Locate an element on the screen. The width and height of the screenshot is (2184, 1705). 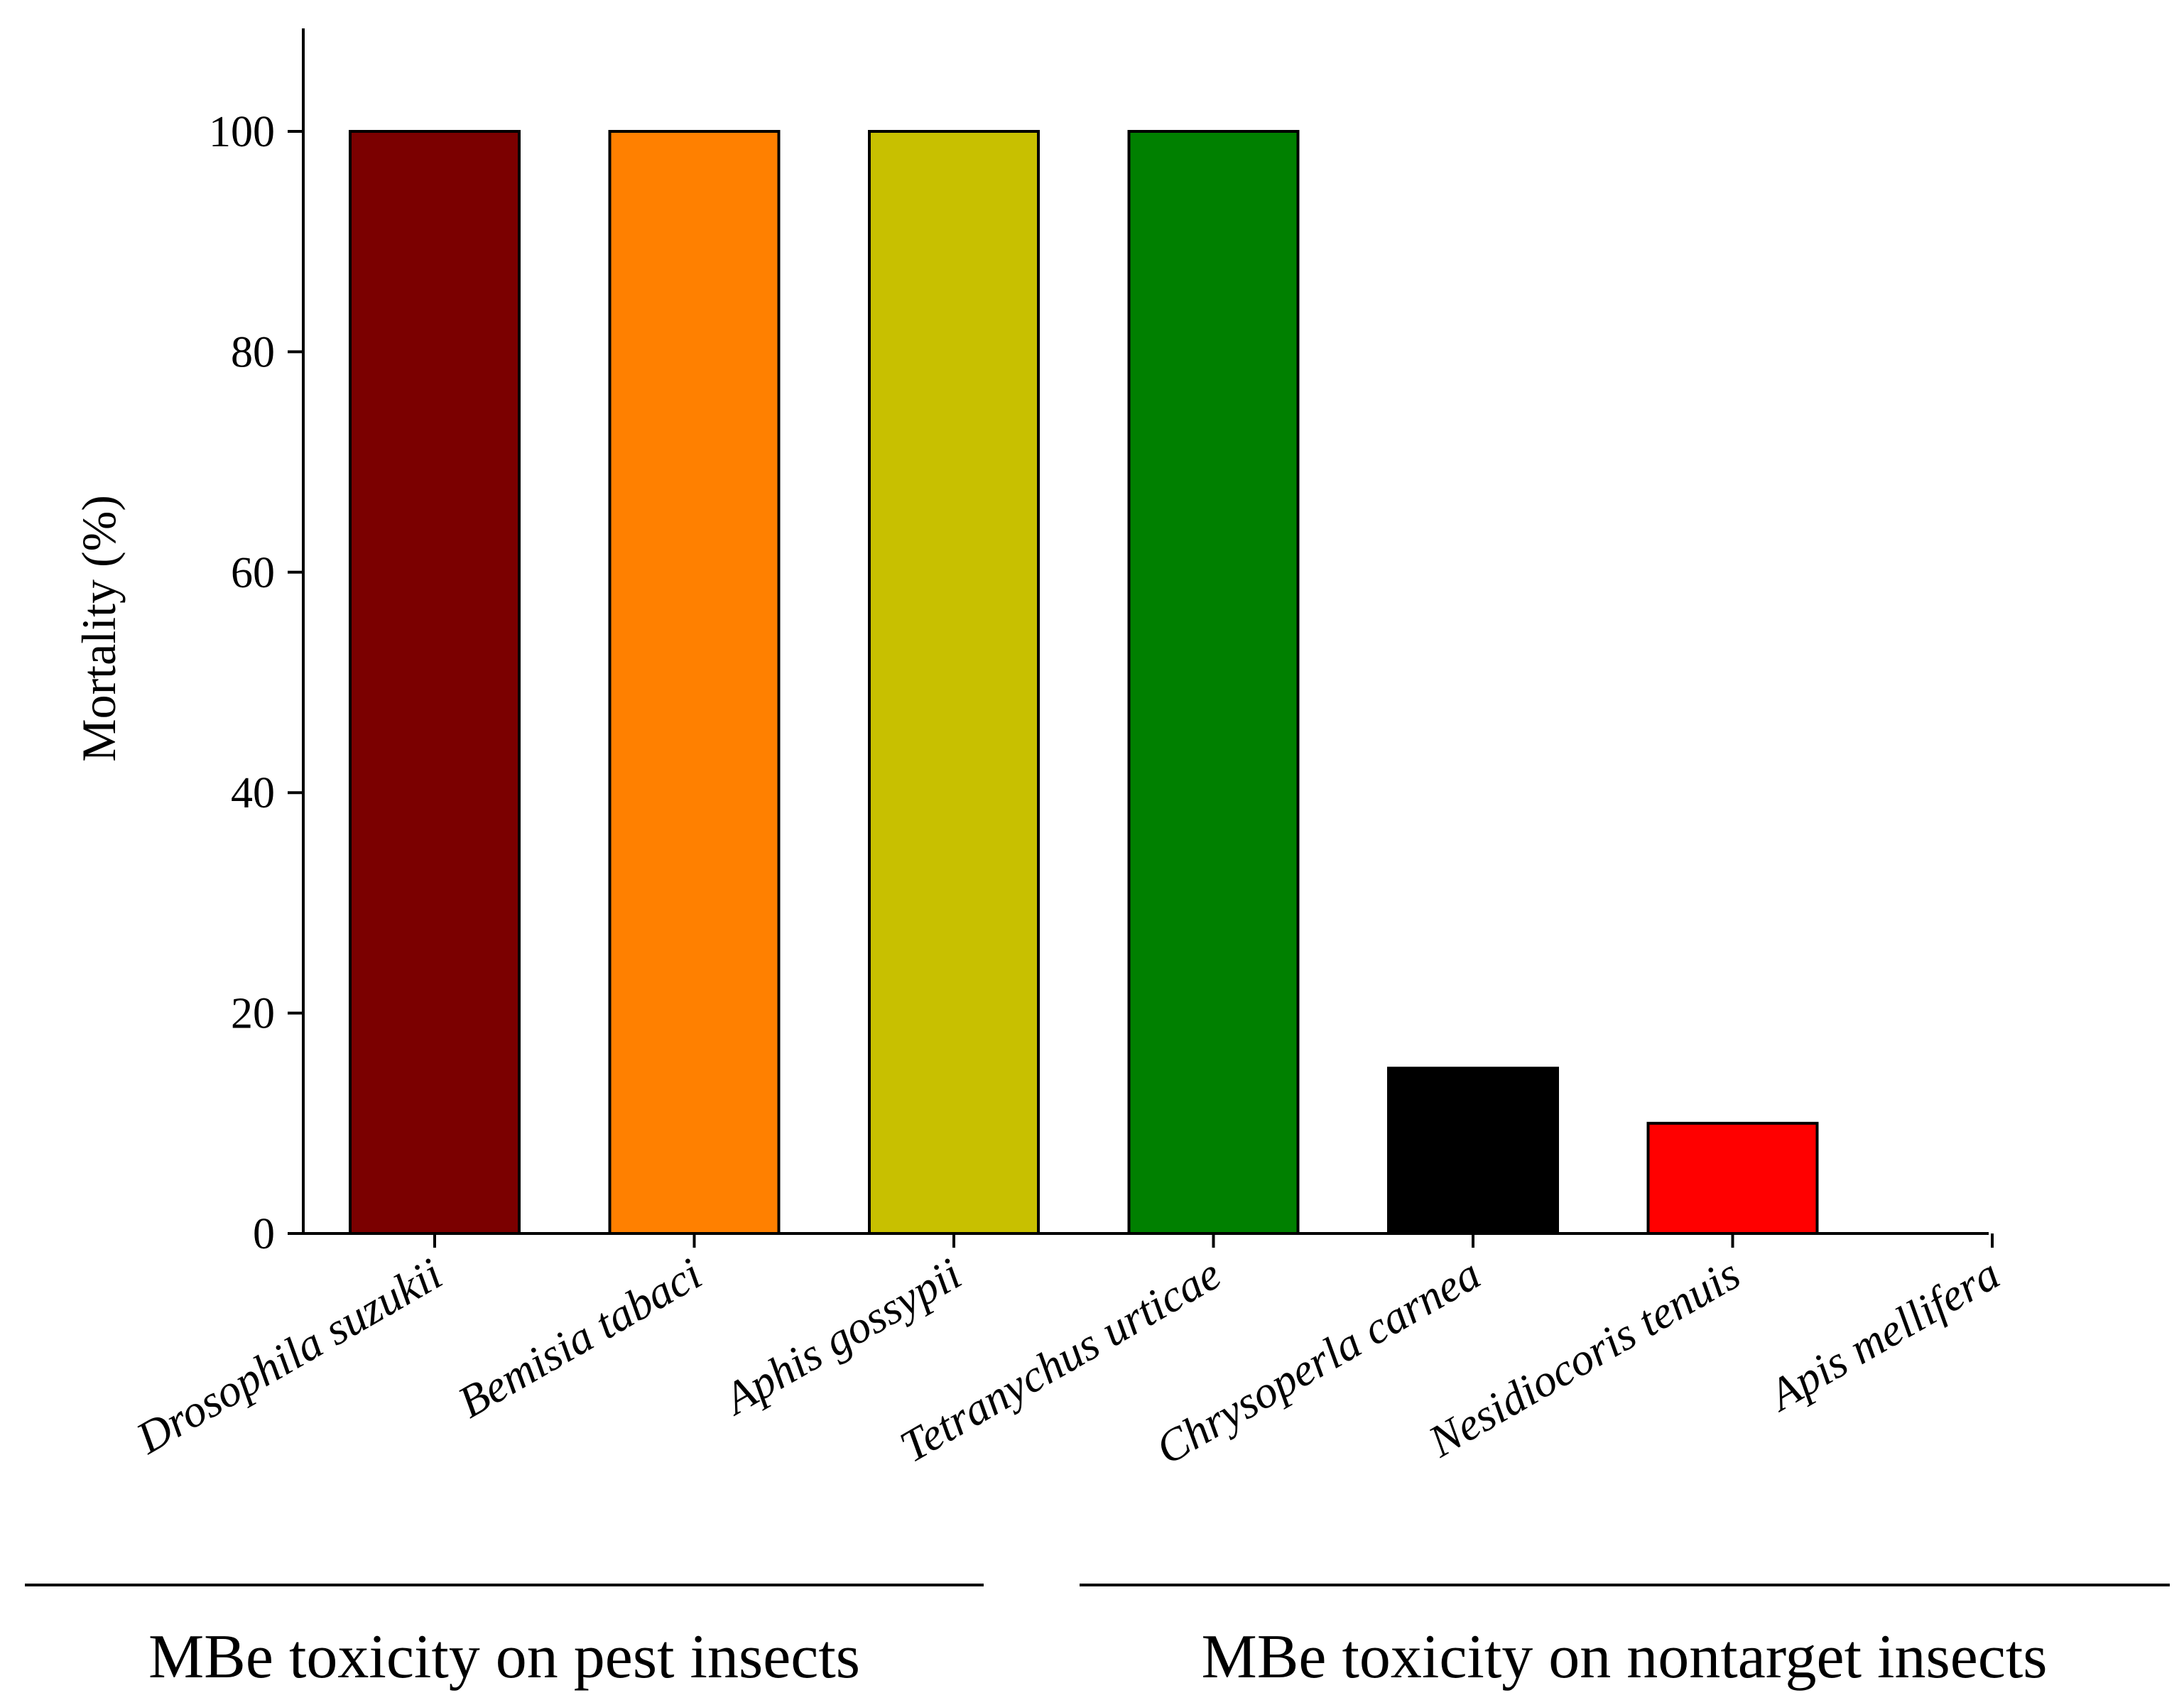
y-tick-label-80: 80 is located at coordinates (253, 352).